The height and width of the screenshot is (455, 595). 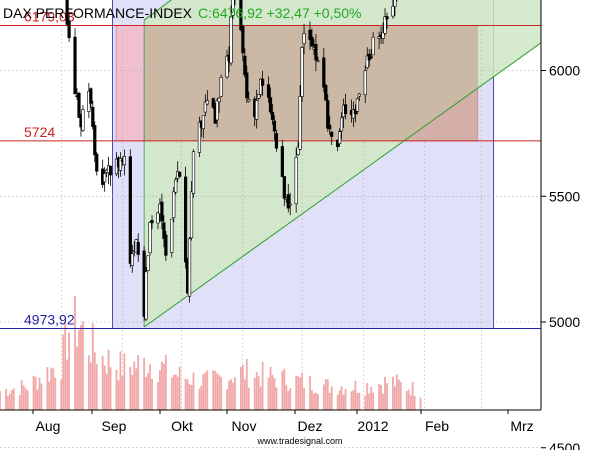 What do you see at coordinates (182, 426) in the screenshot?
I see `x-tick-label: Okt` at bounding box center [182, 426].